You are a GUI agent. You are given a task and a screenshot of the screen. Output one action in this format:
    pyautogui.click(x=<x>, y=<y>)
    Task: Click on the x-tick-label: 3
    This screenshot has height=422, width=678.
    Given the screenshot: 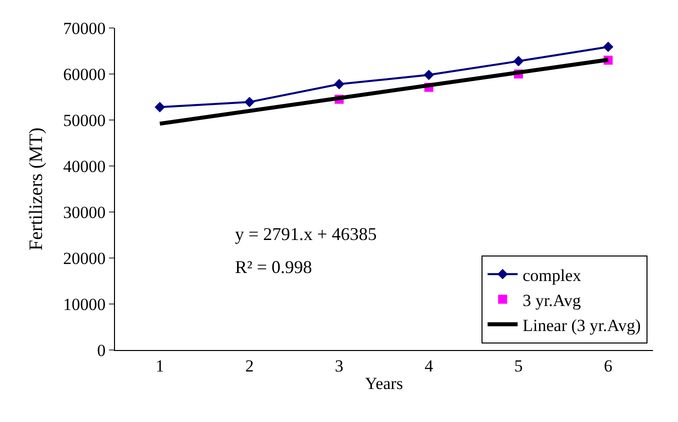 What is the action you would take?
    pyautogui.click(x=339, y=366)
    